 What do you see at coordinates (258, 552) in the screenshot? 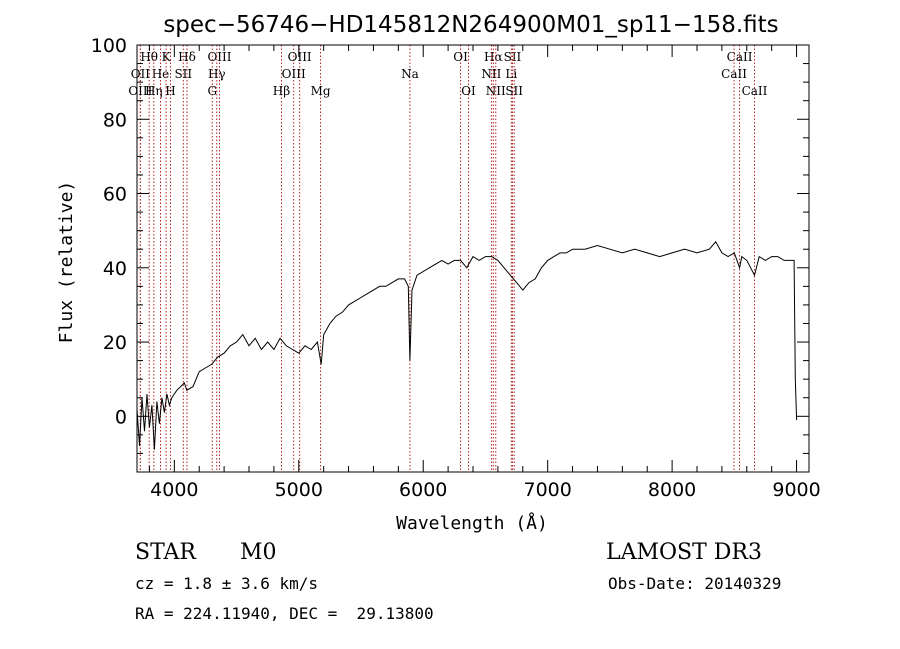
I see `object-subclass: M0` at bounding box center [258, 552].